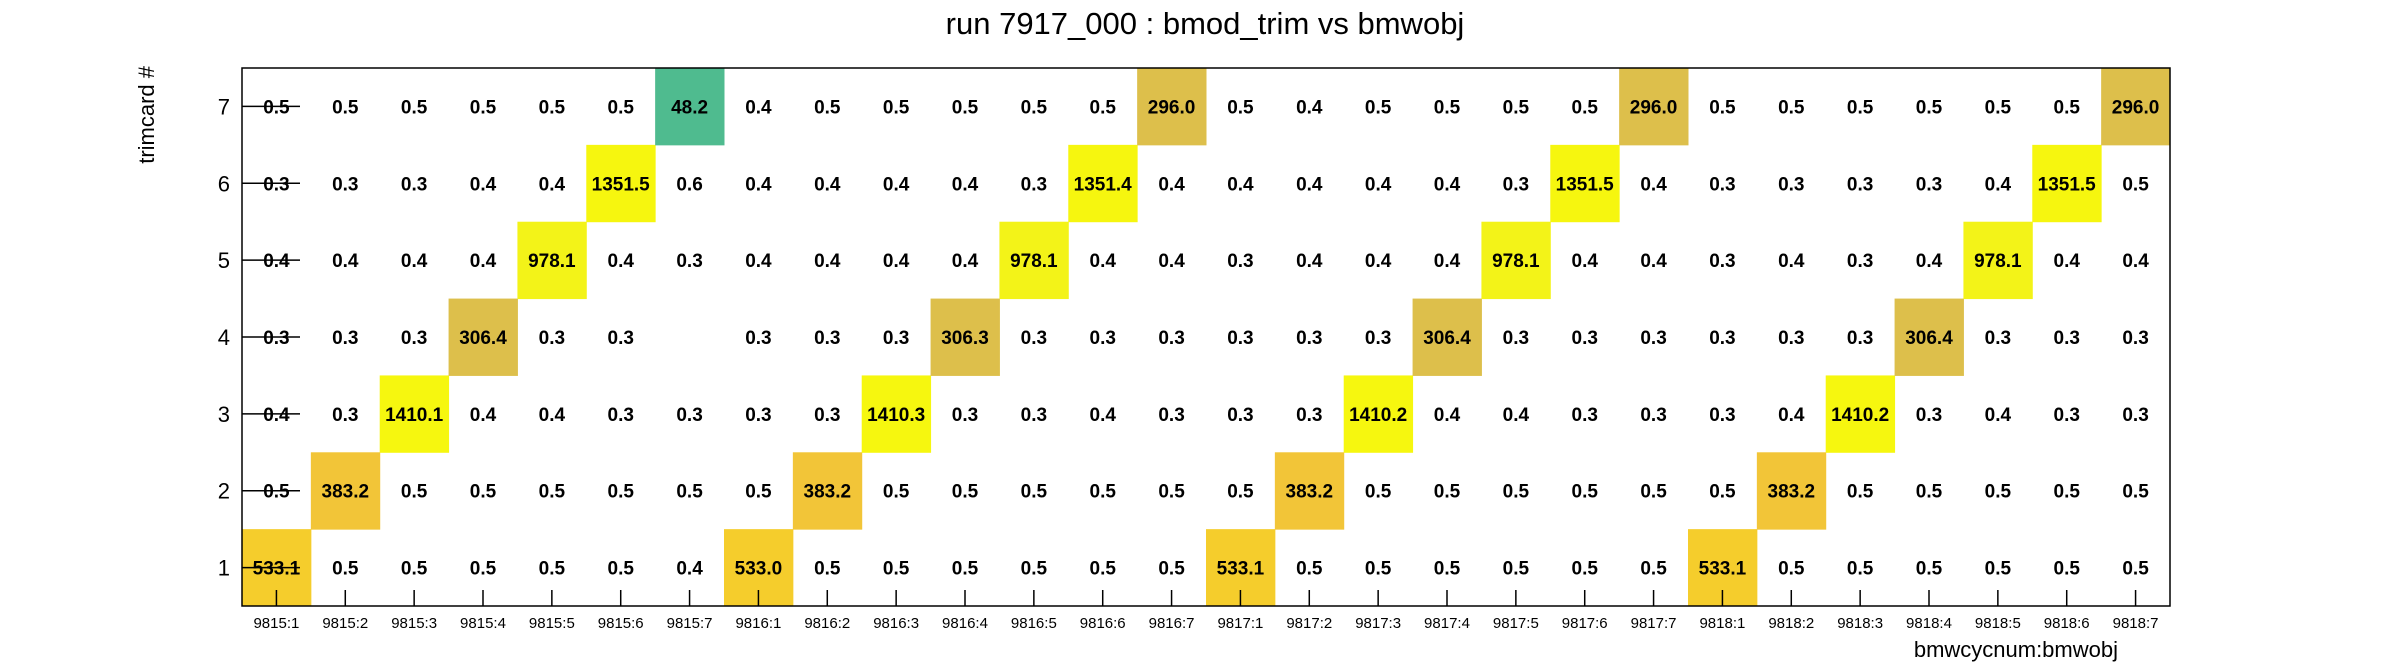 The image size is (2396, 672). Describe the element at coordinates (2016, 649) in the screenshot. I see `x-axis-label: bmwcycnum:bmwobj` at that location.